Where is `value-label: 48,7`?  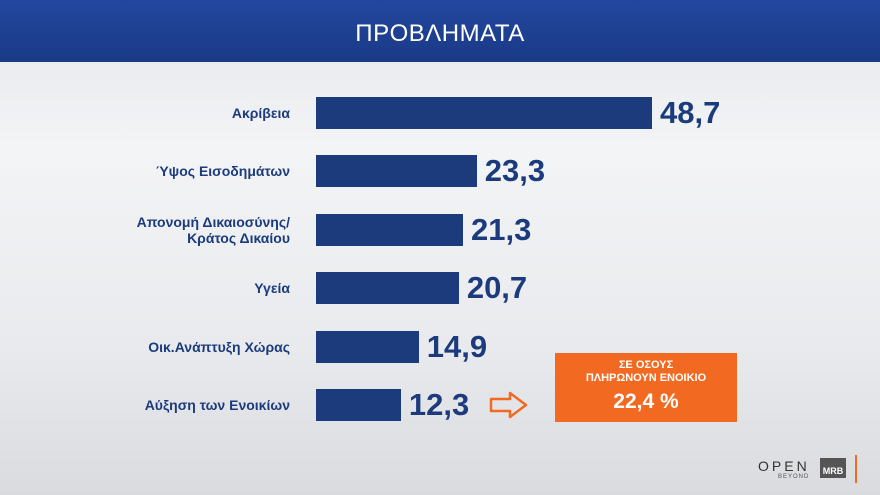
value-label: 48,7 is located at coordinates (690, 112).